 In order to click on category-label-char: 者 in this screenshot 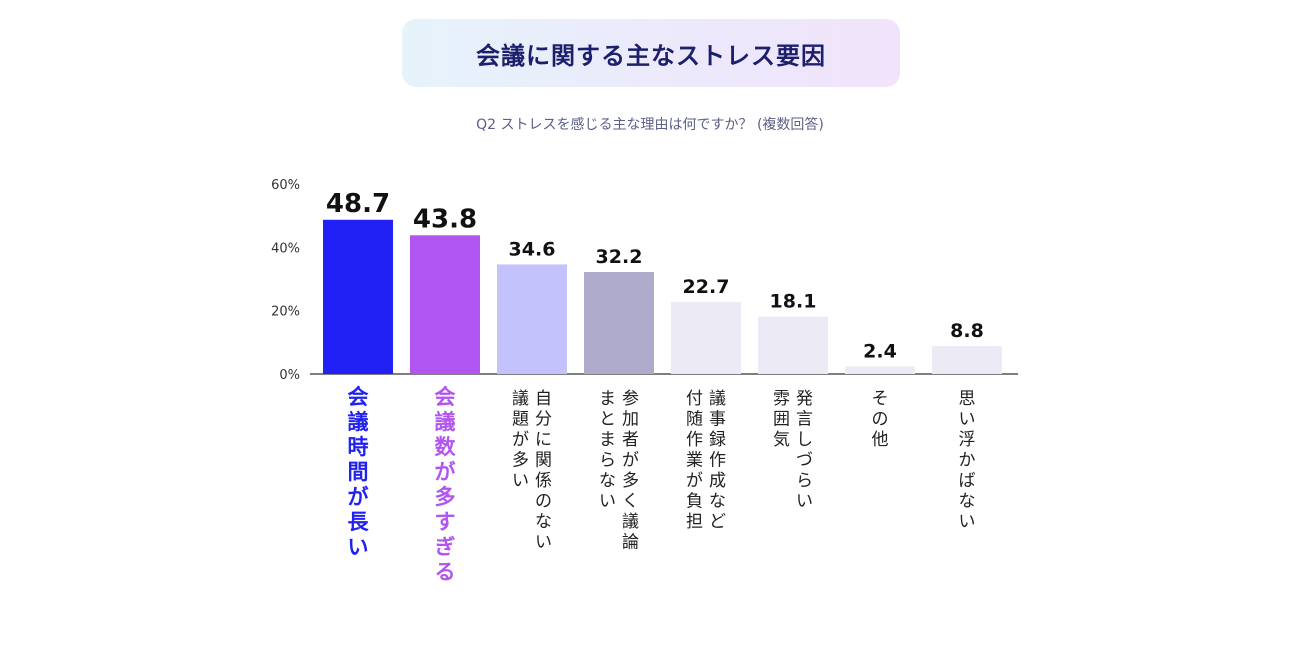, I will do `click(630, 440)`.